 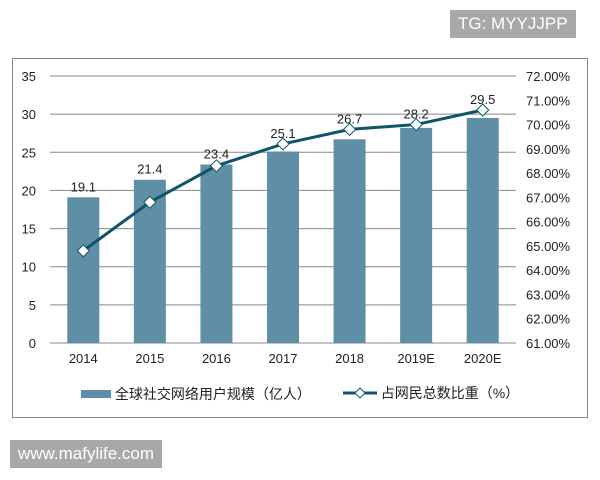 I want to click on watermark-bottom: www.mafylife.com, so click(x=86, y=454).